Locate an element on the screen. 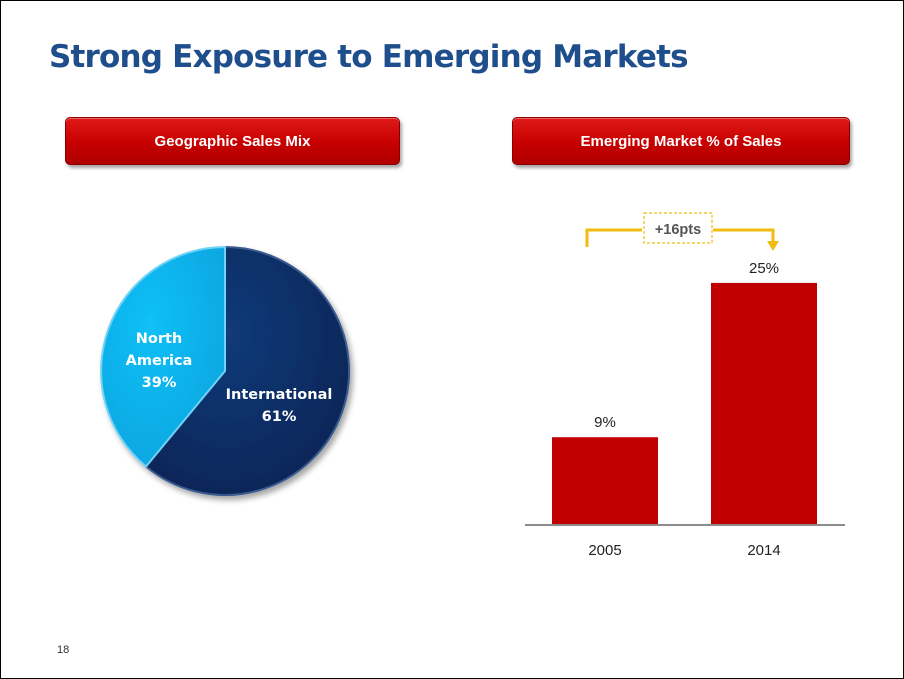 The height and width of the screenshot is (679, 904). bar-2005 is located at coordinates (605, 480).